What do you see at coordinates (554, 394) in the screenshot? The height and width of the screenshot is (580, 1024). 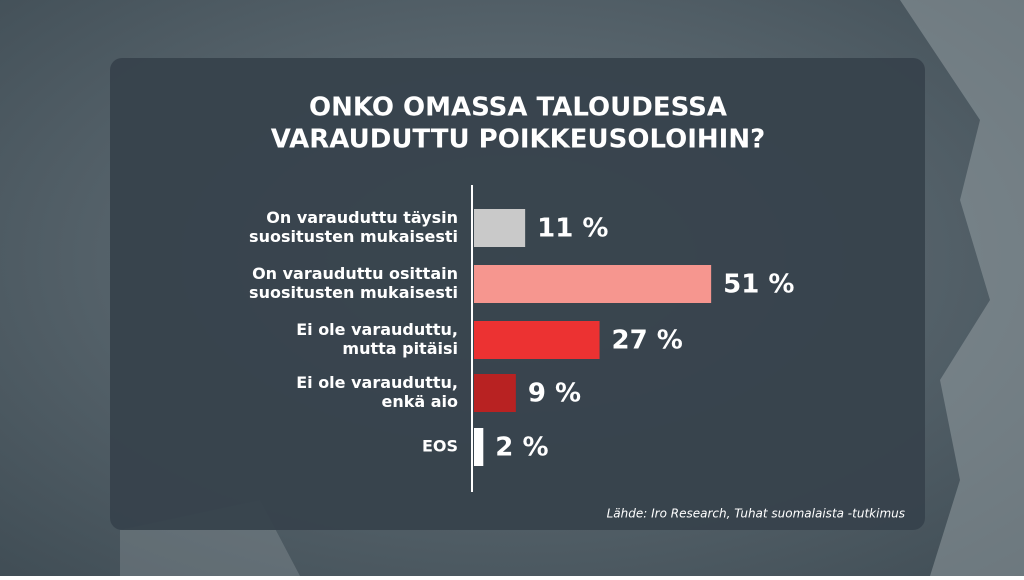 I see `value-label: 9 %` at bounding box center [554, 394].